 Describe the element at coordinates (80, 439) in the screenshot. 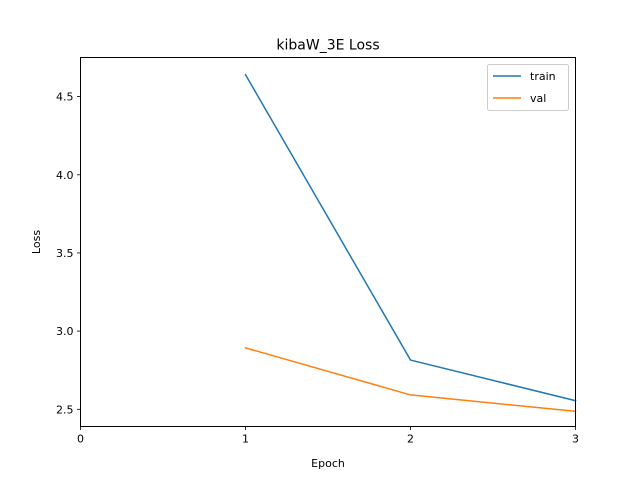

I see `x-tick-label-0: 0` at that location.